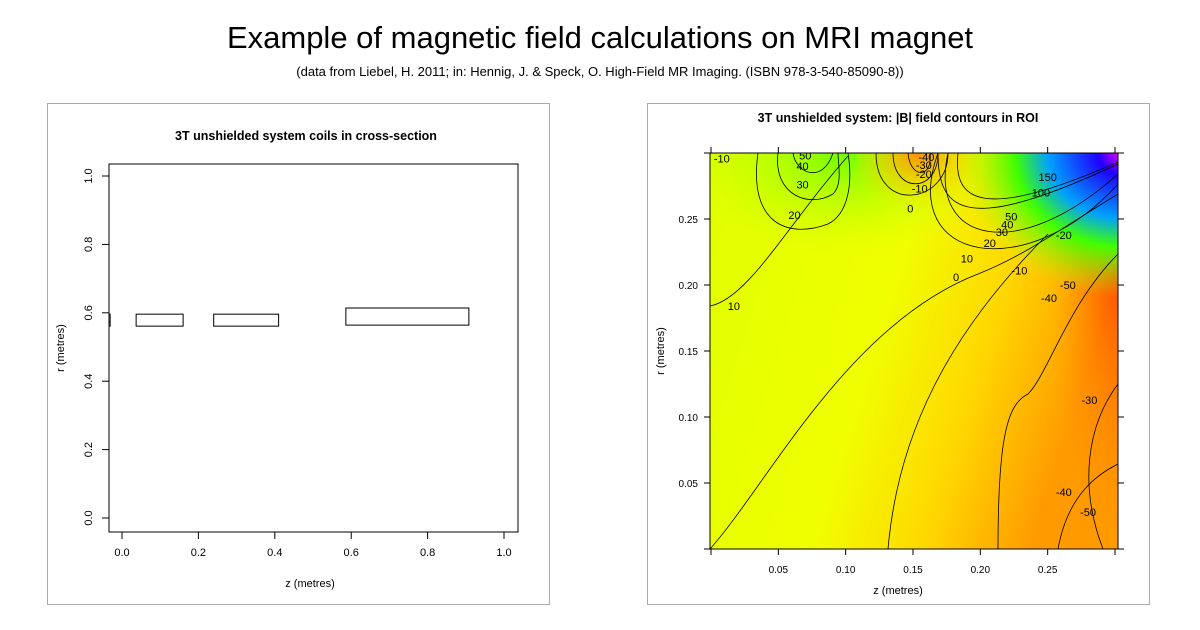  Describe the element at coordinates (689, 286) in the screenshot. I see `y-tick-label: 0.20` at that location.